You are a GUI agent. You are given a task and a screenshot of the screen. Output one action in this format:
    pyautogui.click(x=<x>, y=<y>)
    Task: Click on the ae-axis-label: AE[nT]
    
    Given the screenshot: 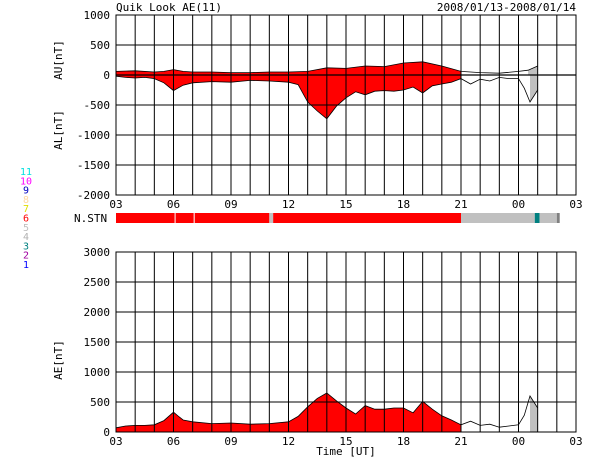 What is the action you would take?
    pyautogui.click(x=58, y=360)
    